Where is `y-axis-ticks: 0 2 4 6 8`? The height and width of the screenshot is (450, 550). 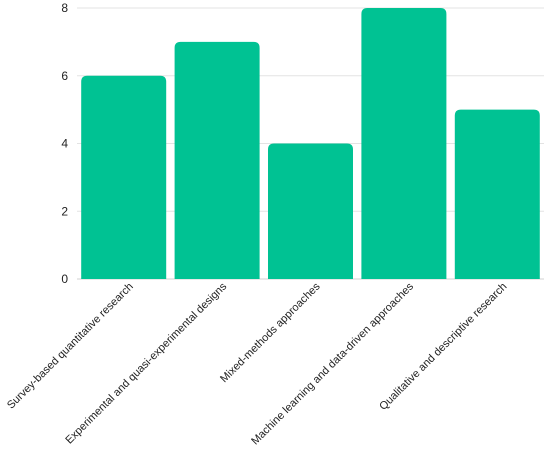
y-axis-ticks: 0 2 4 6 8 is located at coordinates (64, 143).